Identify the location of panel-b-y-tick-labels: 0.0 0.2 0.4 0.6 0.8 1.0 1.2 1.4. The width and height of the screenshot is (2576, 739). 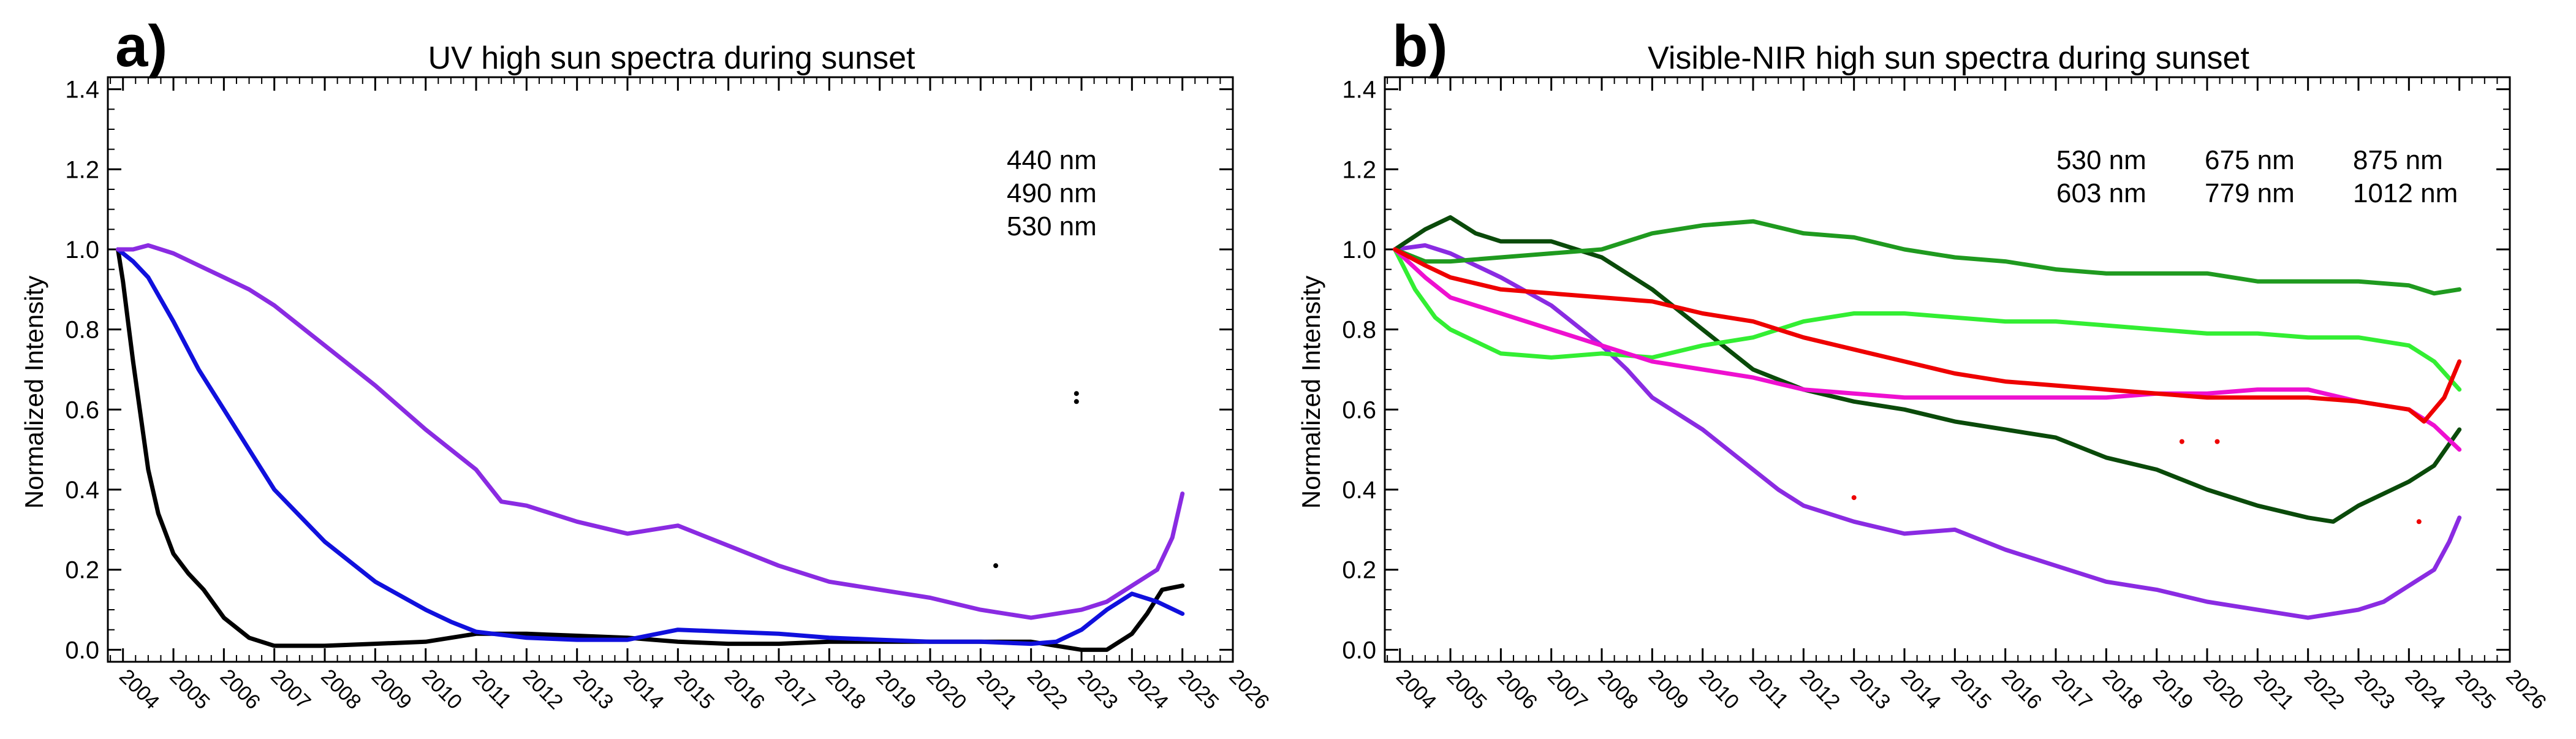
(1359, 370).